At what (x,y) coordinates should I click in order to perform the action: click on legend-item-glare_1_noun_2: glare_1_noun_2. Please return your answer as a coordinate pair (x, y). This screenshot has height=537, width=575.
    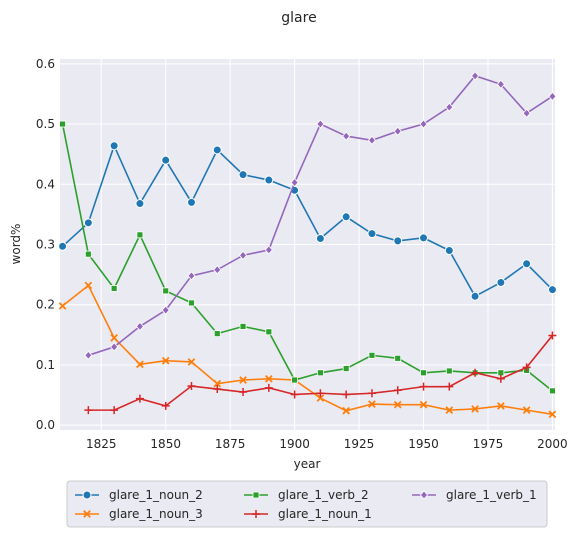
    Looking at the image, I should click on (139, 495).